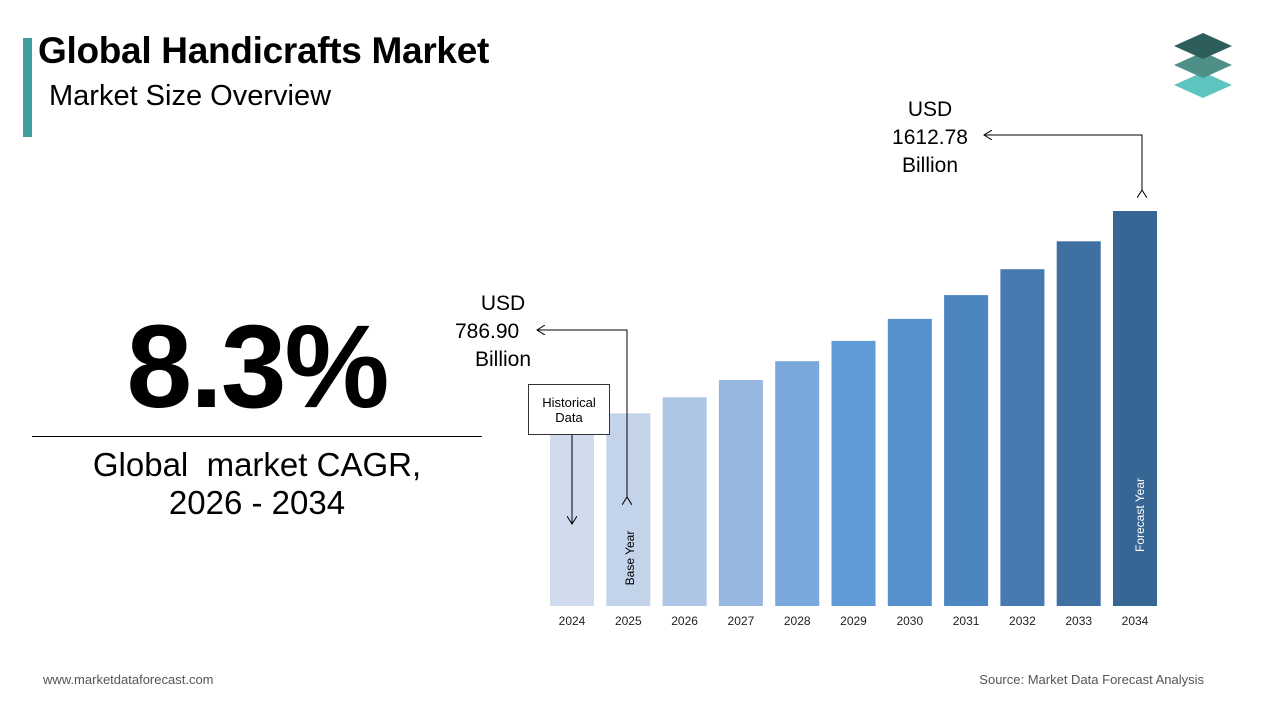 This screenshot has width=1280, height=720. I want to click on base-value-callout: USD 786.90 Billion, so click(503, 332).